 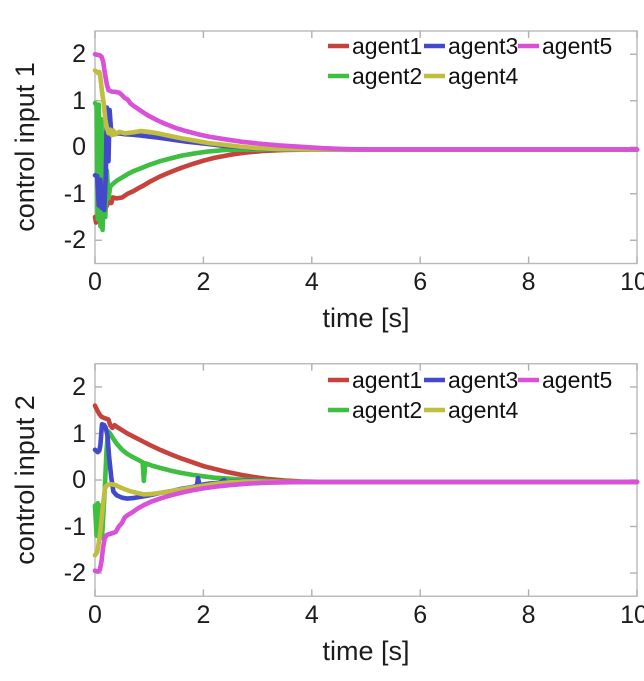 I want to click on y-axis-label: control input 2, so click(x=25, y=480).